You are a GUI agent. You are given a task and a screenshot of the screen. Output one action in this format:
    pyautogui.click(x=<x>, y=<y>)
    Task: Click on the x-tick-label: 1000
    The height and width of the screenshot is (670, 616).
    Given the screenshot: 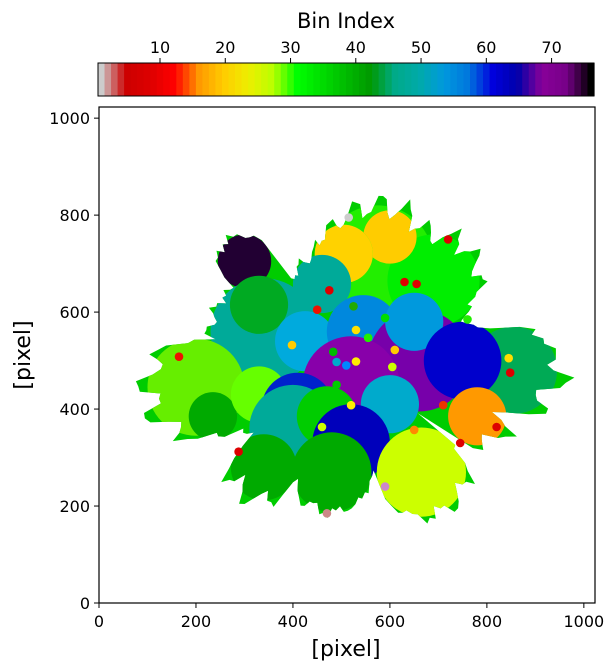 What is the action you would take?
    pyautogui.click(x=583, y=621)
    